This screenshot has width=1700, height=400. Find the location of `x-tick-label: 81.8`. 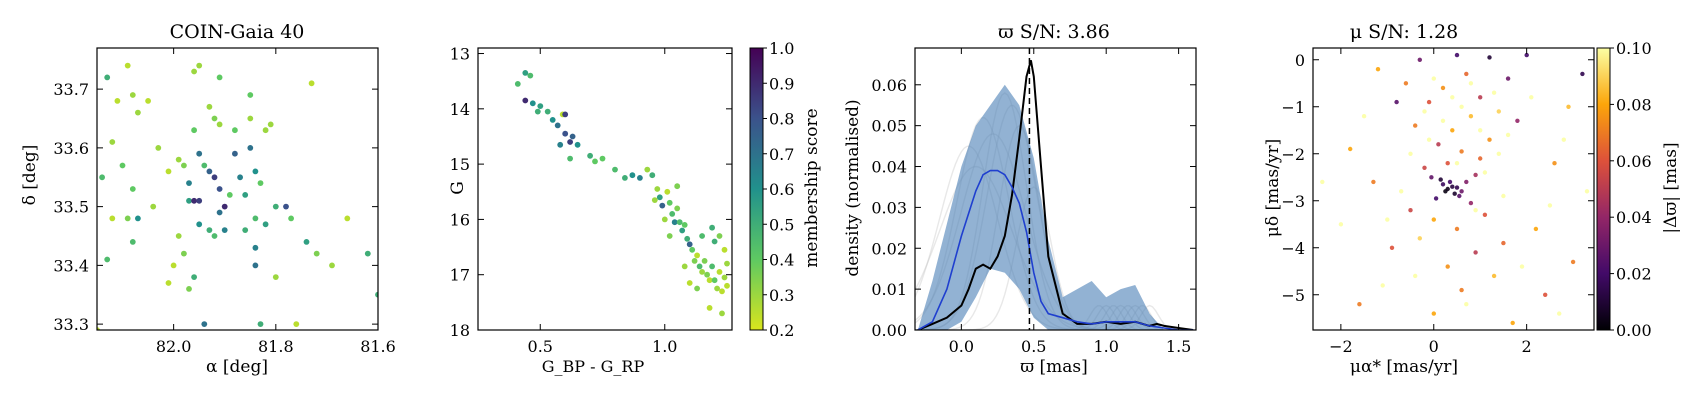

x-tick-label: 81.8 is located at coordinates (276, 346).